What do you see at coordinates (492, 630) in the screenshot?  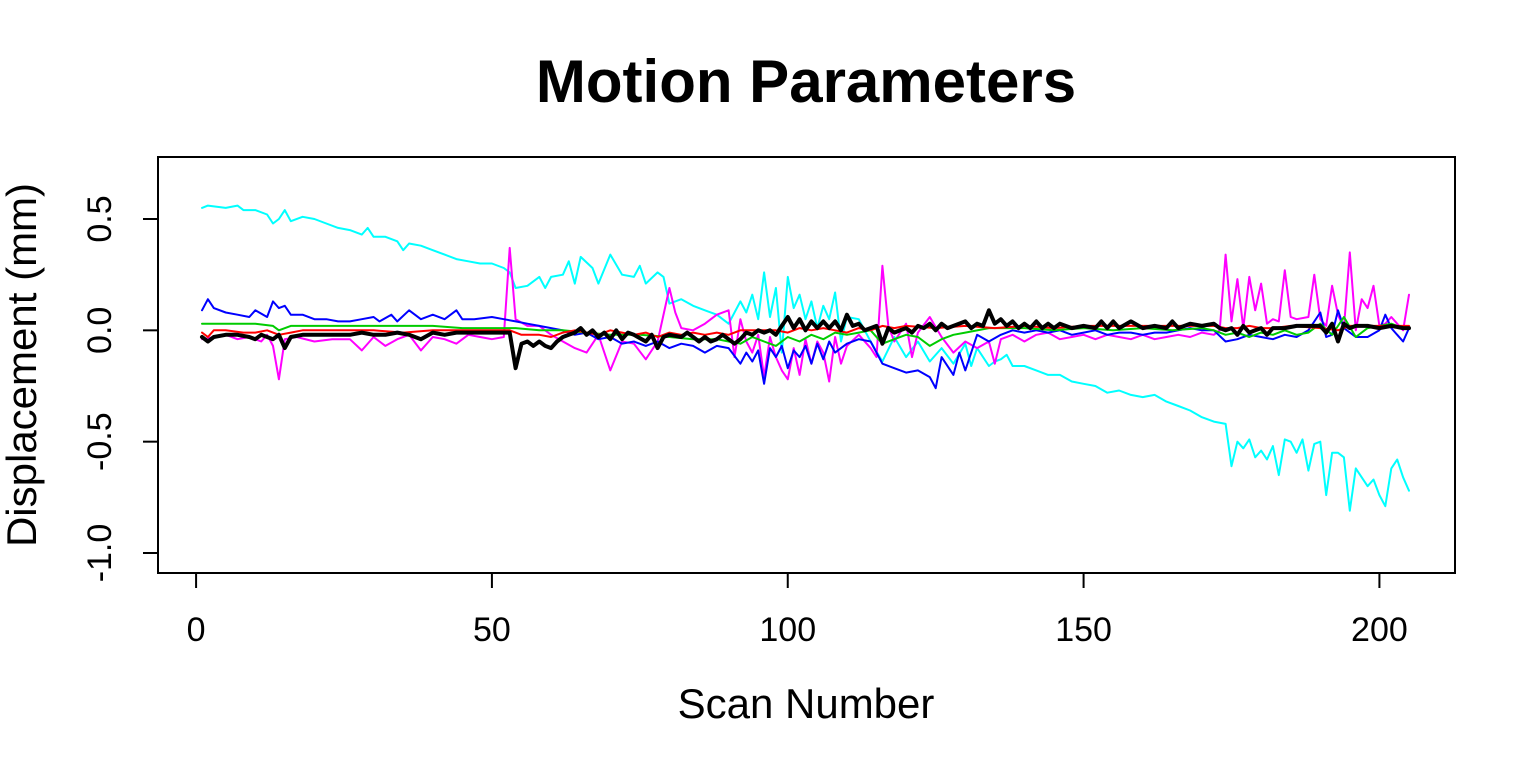 I see `x-tick-label: 50` at bounding box center [492, 630].